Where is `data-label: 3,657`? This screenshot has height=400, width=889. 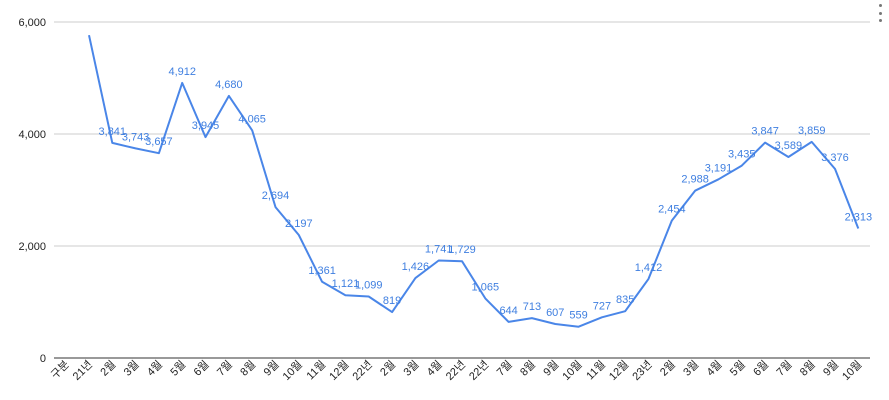 data-label: 3,657 is located at coordinates (159, 142).